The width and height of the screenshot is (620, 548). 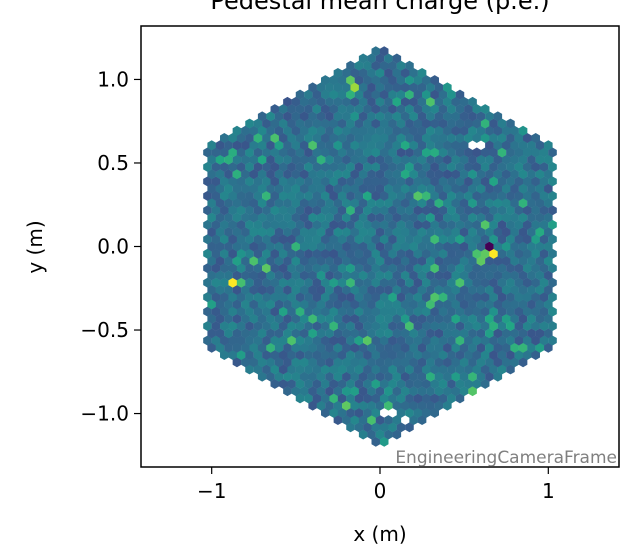 I want to click on y-tick-label: −0.5, so click(x=104, y=330).